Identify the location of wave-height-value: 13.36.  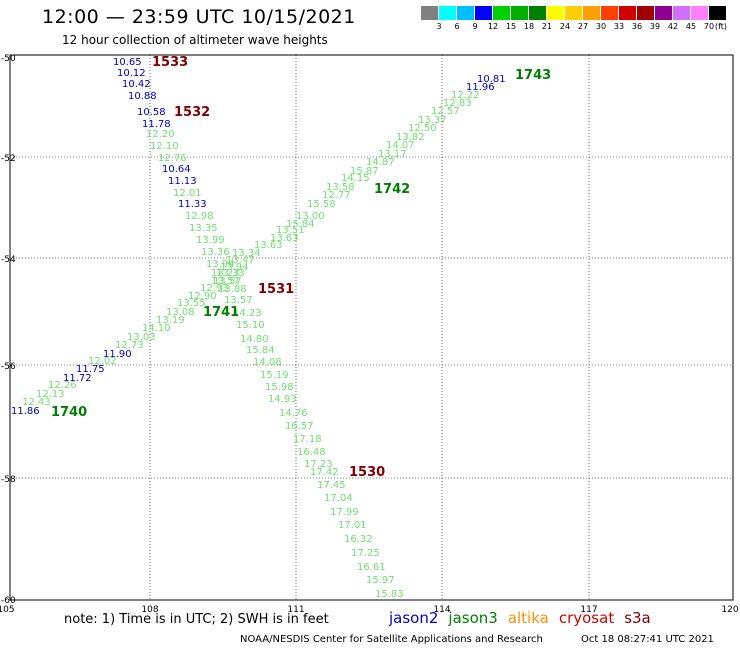
(215, 252).